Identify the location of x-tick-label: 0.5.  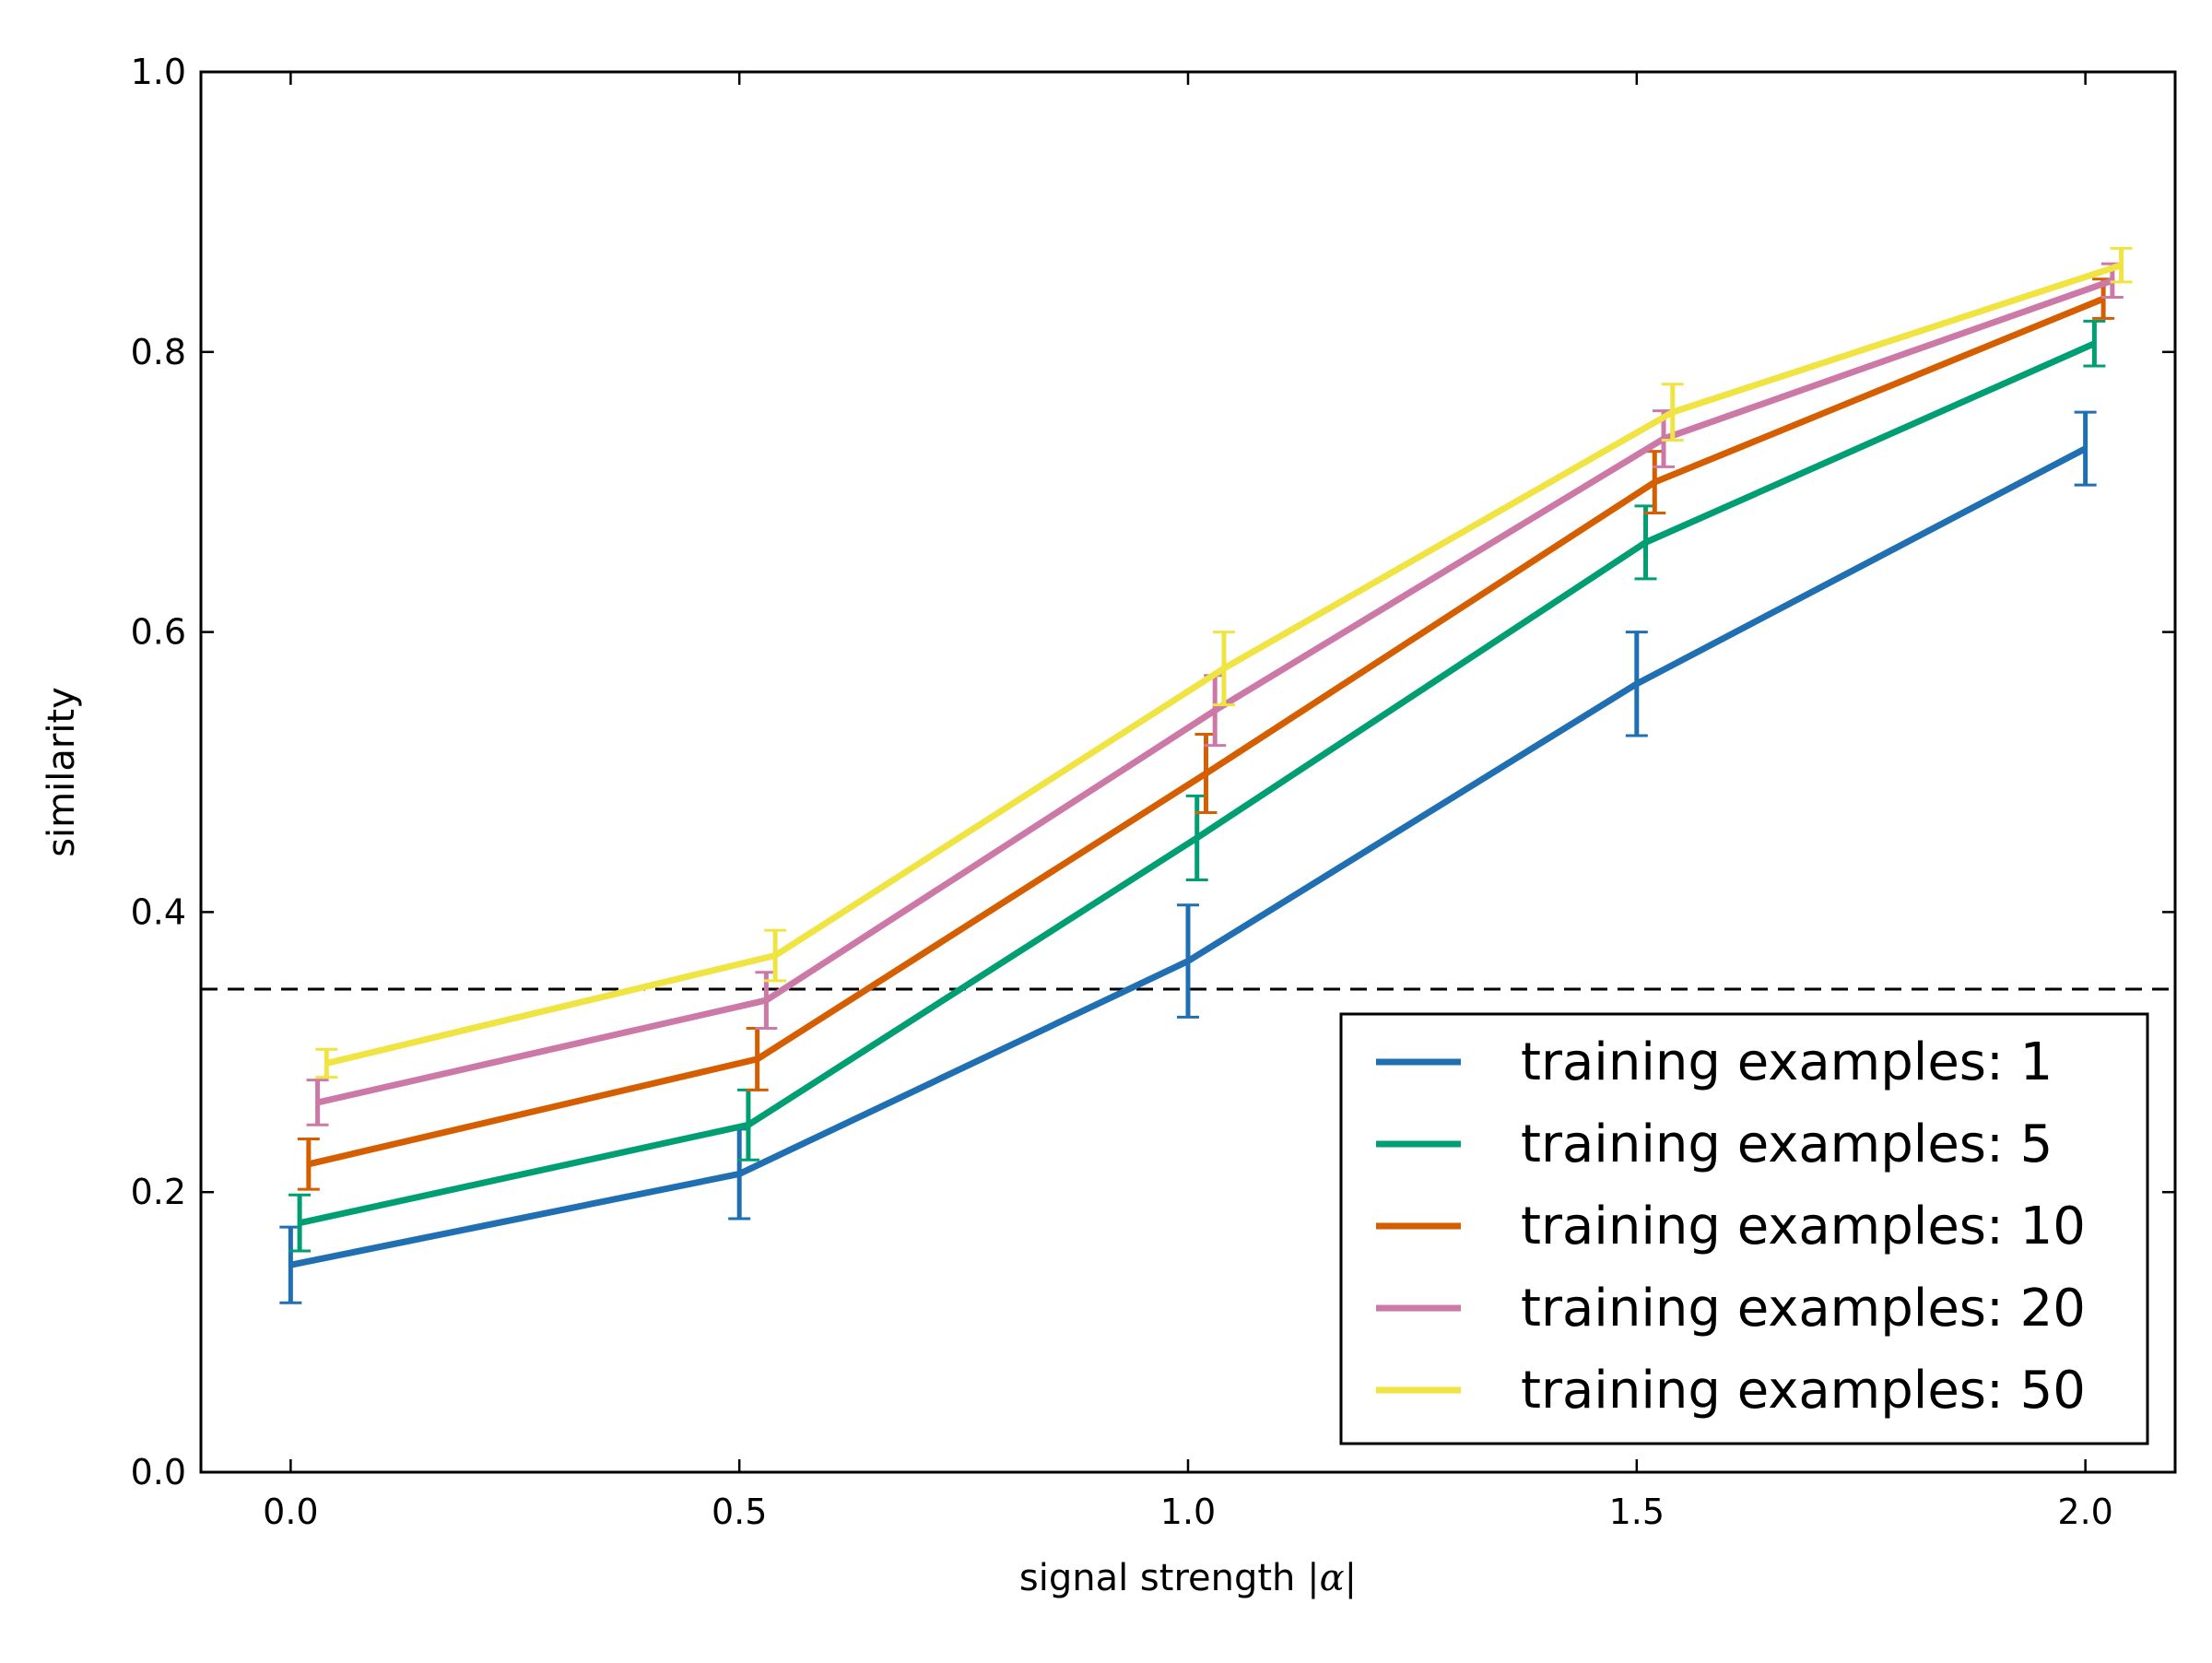
(739, 1512).